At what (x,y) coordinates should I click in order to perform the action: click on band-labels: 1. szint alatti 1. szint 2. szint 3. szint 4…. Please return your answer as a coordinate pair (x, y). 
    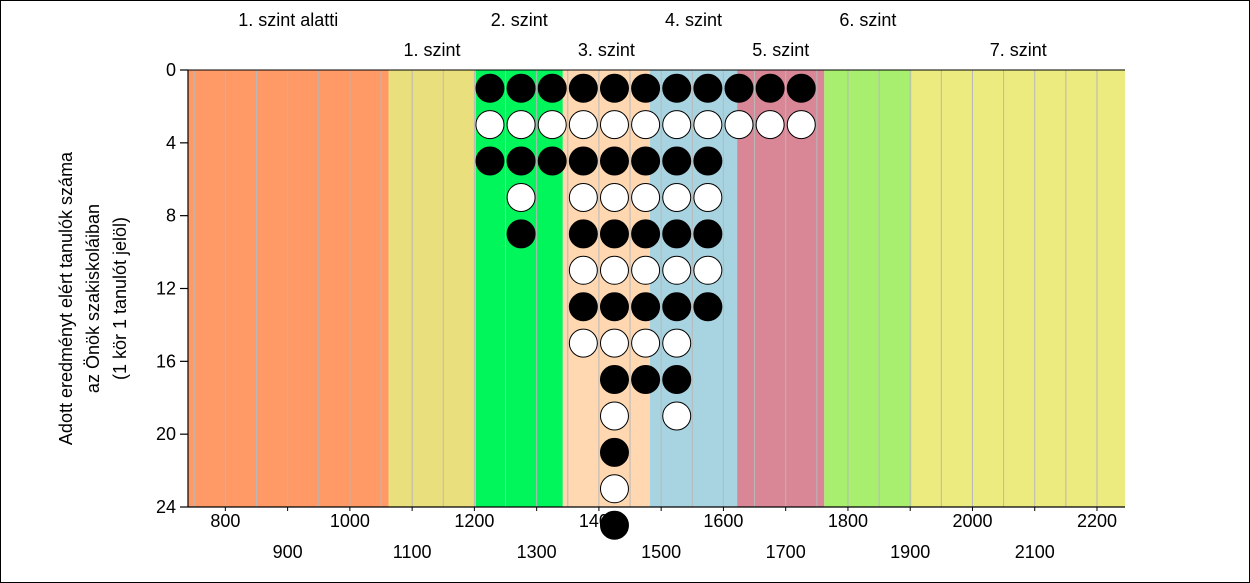
    Looking at the image, I should click on (642, 35).